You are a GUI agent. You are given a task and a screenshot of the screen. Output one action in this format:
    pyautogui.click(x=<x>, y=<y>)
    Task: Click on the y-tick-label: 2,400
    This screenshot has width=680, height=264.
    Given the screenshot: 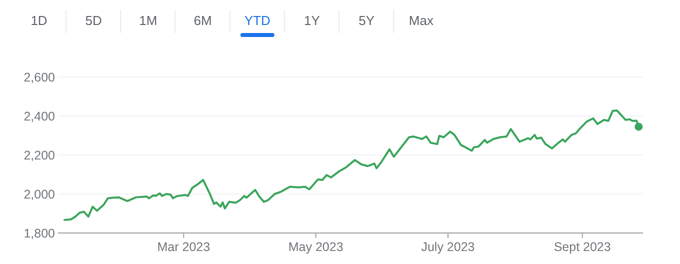 What is the action you would take?
    pyautogui.click(x=40, y=117)
    